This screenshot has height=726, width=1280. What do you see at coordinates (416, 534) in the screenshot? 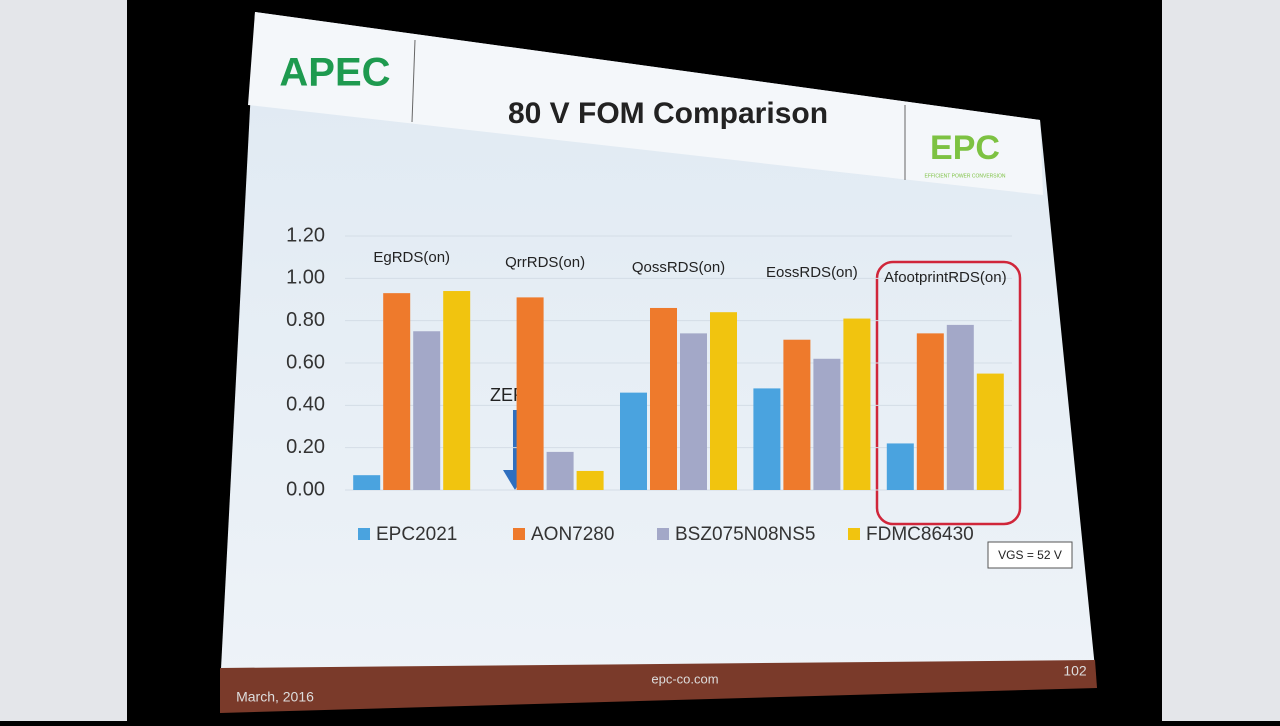
I see `legend-label: EPC2021` at bounding box center [416, 534].